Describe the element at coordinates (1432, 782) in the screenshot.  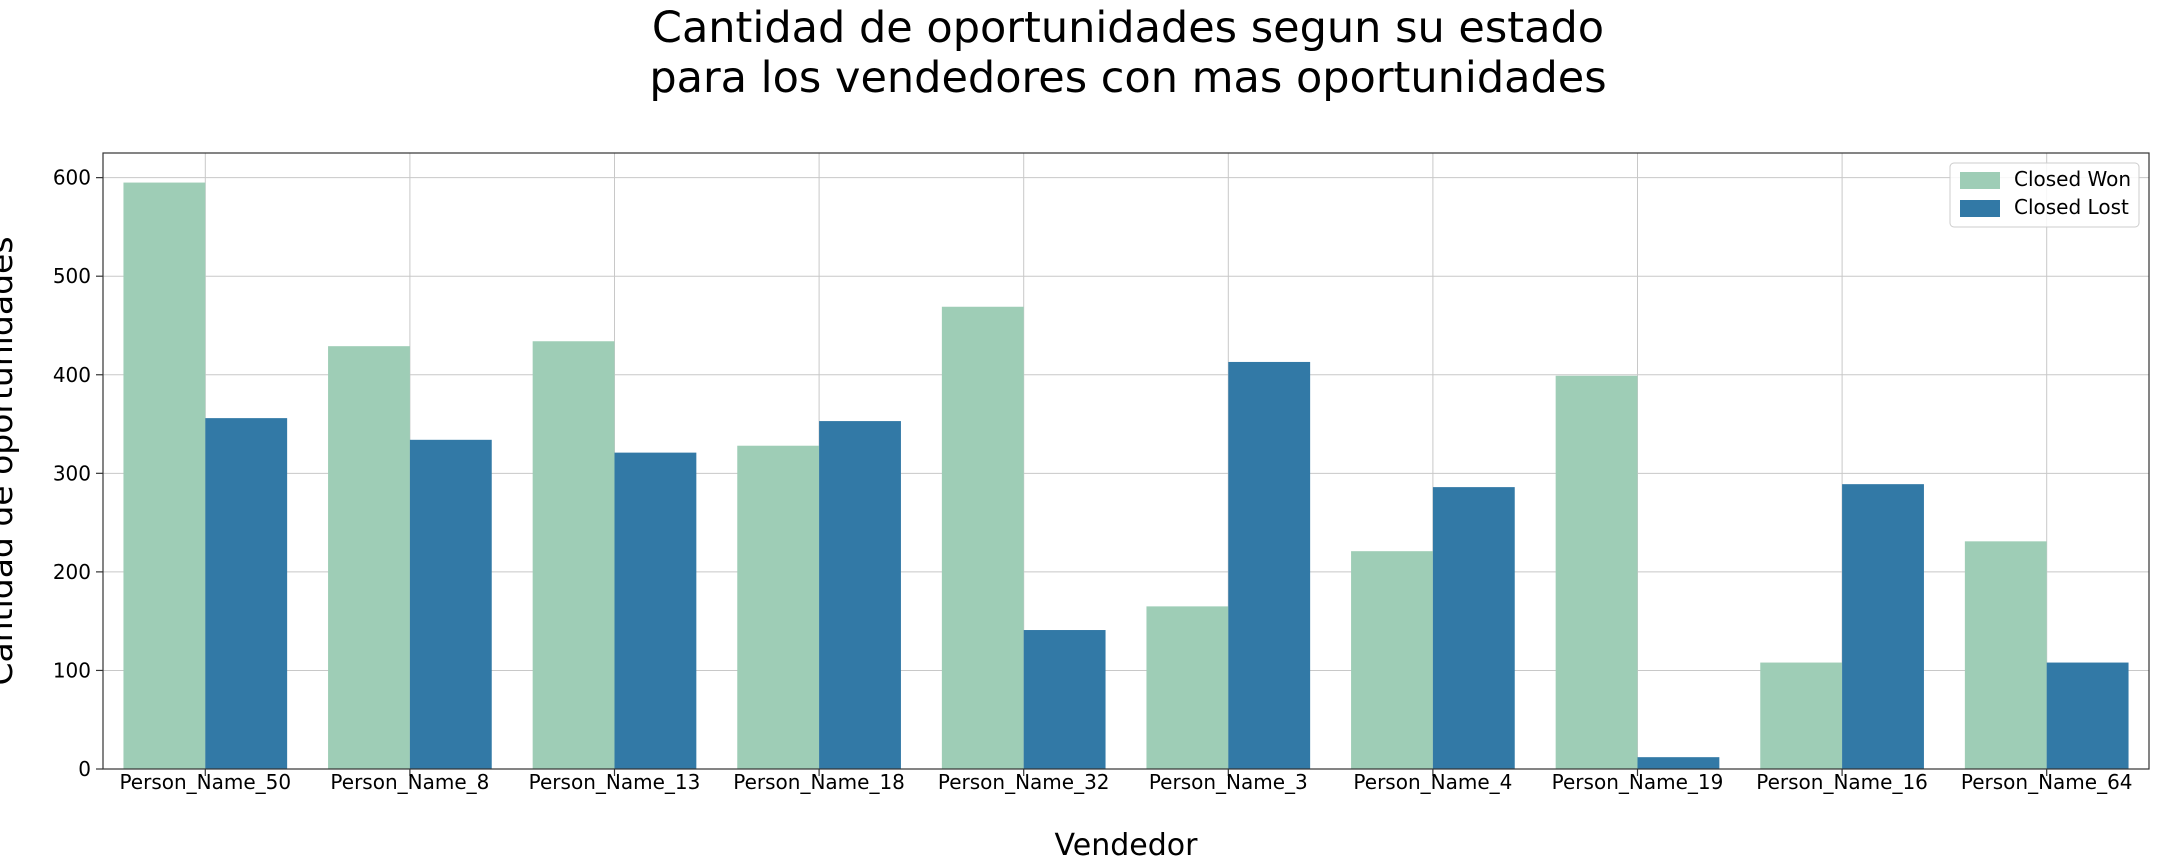
I see `x-tick-label-person-name-4: Person_Name_4` at that location.